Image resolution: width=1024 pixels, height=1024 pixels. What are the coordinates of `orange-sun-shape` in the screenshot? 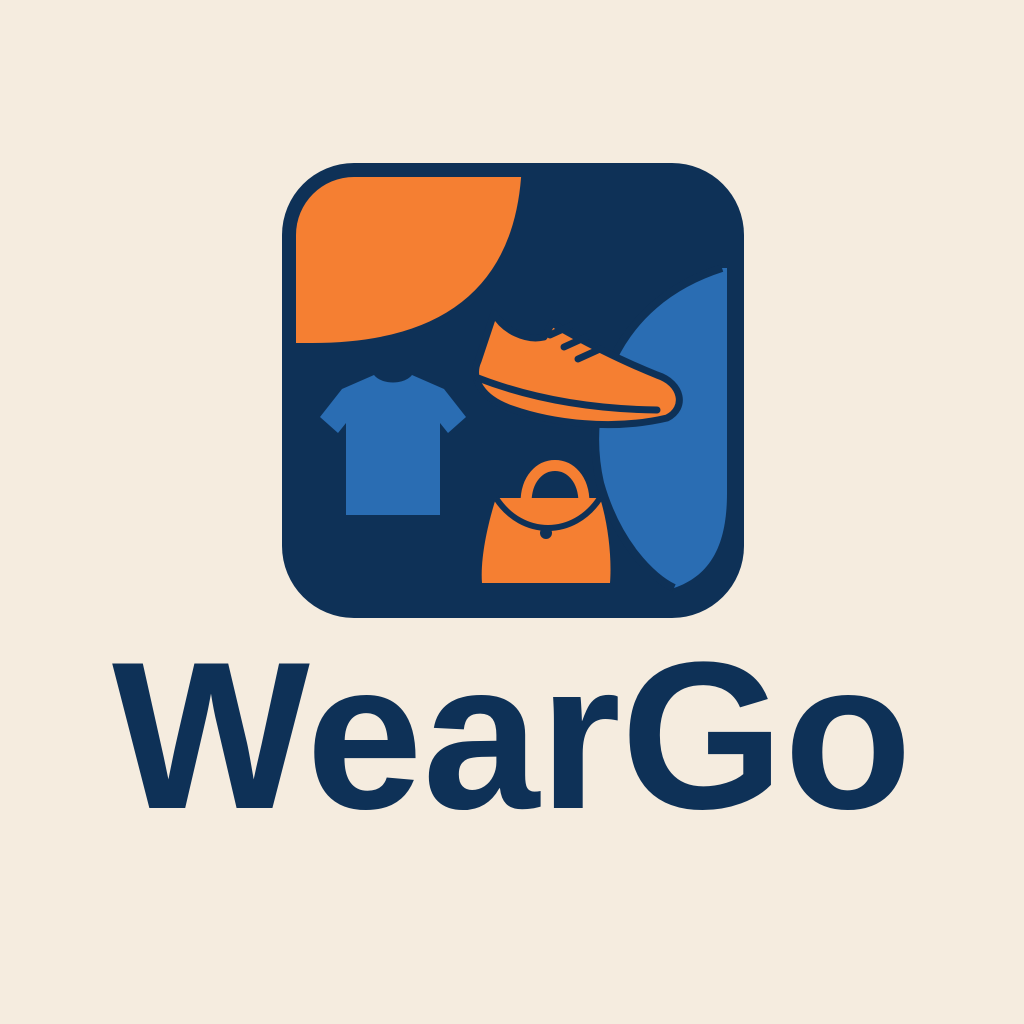 It's located at (409, 260).